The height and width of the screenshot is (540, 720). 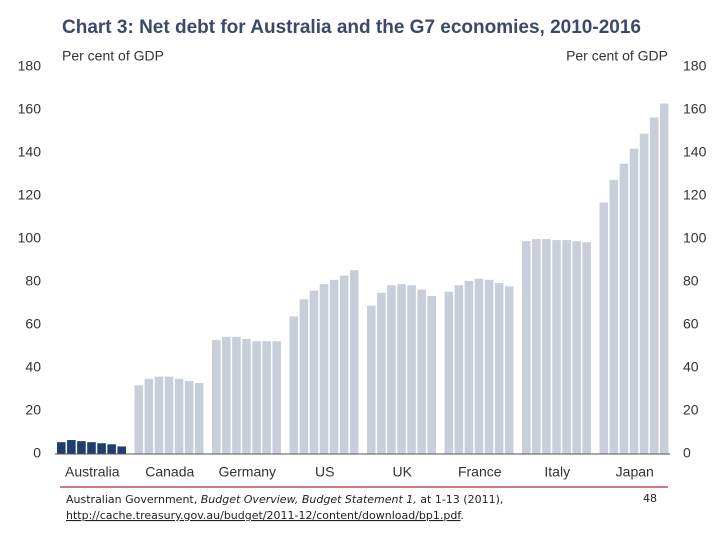 What do you see at coordinates (695, 109) in the screenshot?
I see `y2-tick-label: 160` at bounding box center [695, 109].